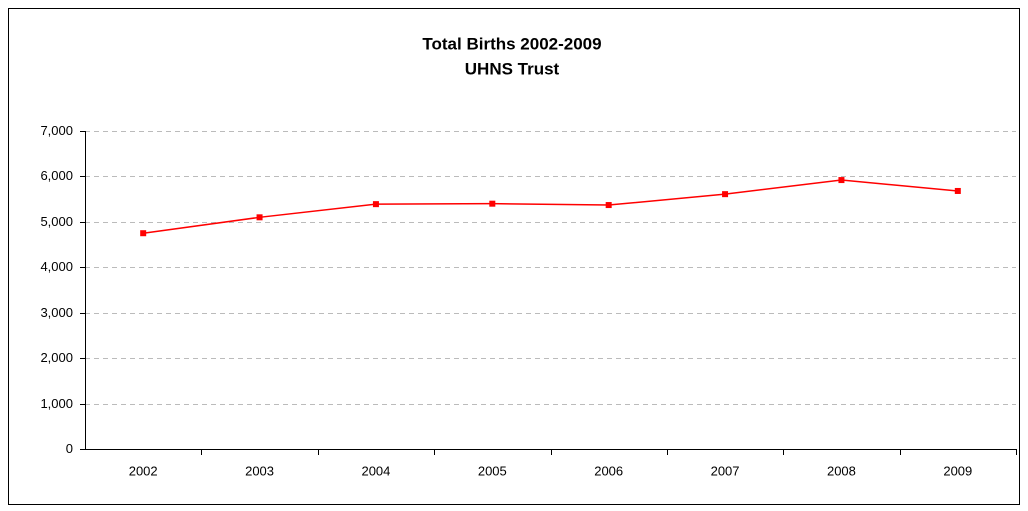  What do you see at coordinates (259, 470) in the screenshot?
I see `x-tick-label: 2003` at bounding box center [259, 470].